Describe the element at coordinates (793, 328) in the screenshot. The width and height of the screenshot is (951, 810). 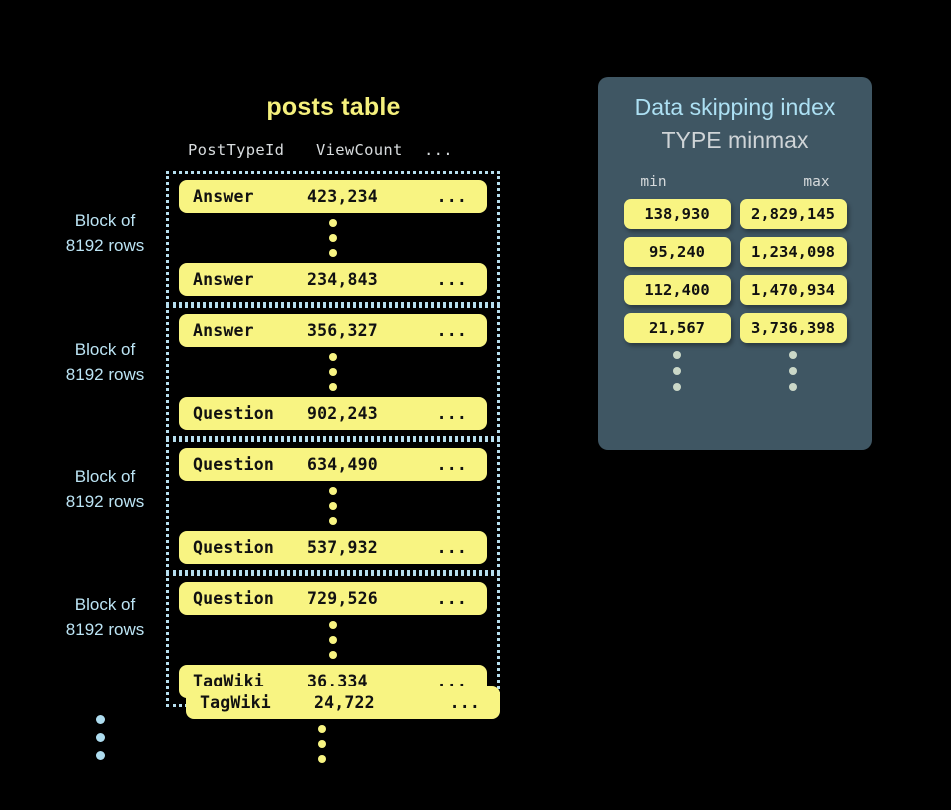
I see `index-cell-max: 3,736,398` at that location.